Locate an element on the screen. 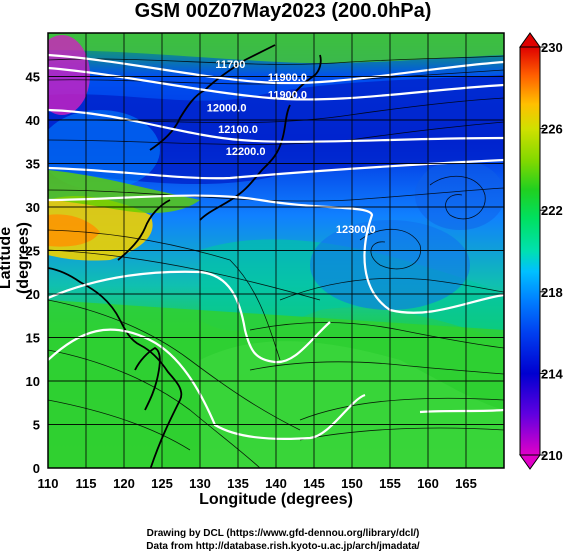 The height and width of the screenshot is (554, 566). x-tick-label: 160 is located at coordinates (428, 483).